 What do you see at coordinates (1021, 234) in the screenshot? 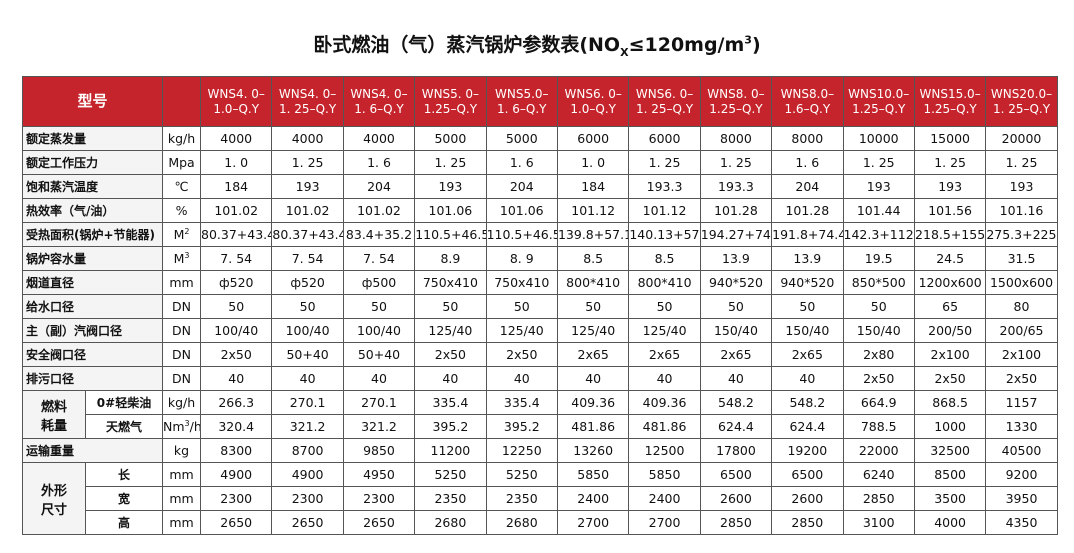
I see `value-cell: 275.3+225.5` at bounding box center [1021, 234].